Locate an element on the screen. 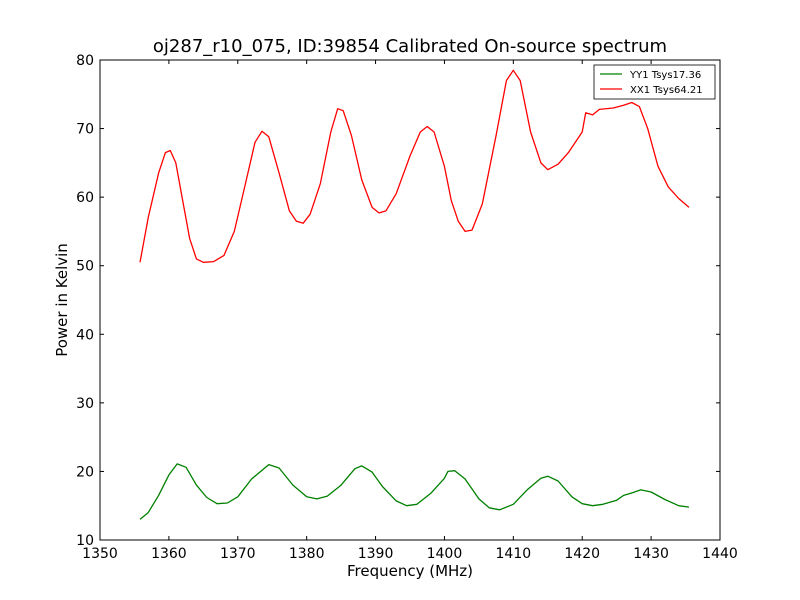  y-tick-label: 30 is located at coordinates (85, 404).